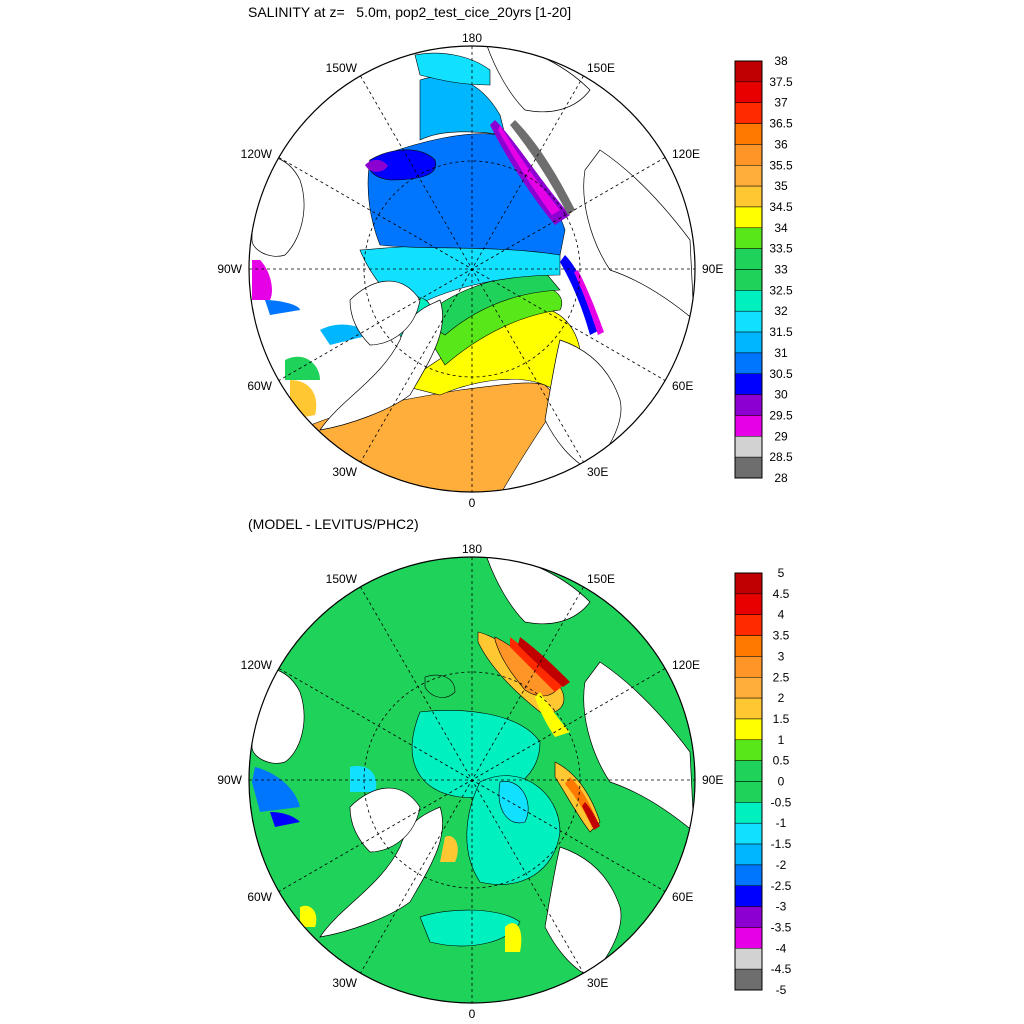 This screenshot has height=1024, width=1024. I want to click on colorbar-tick-label: 1, so click(781, 740).